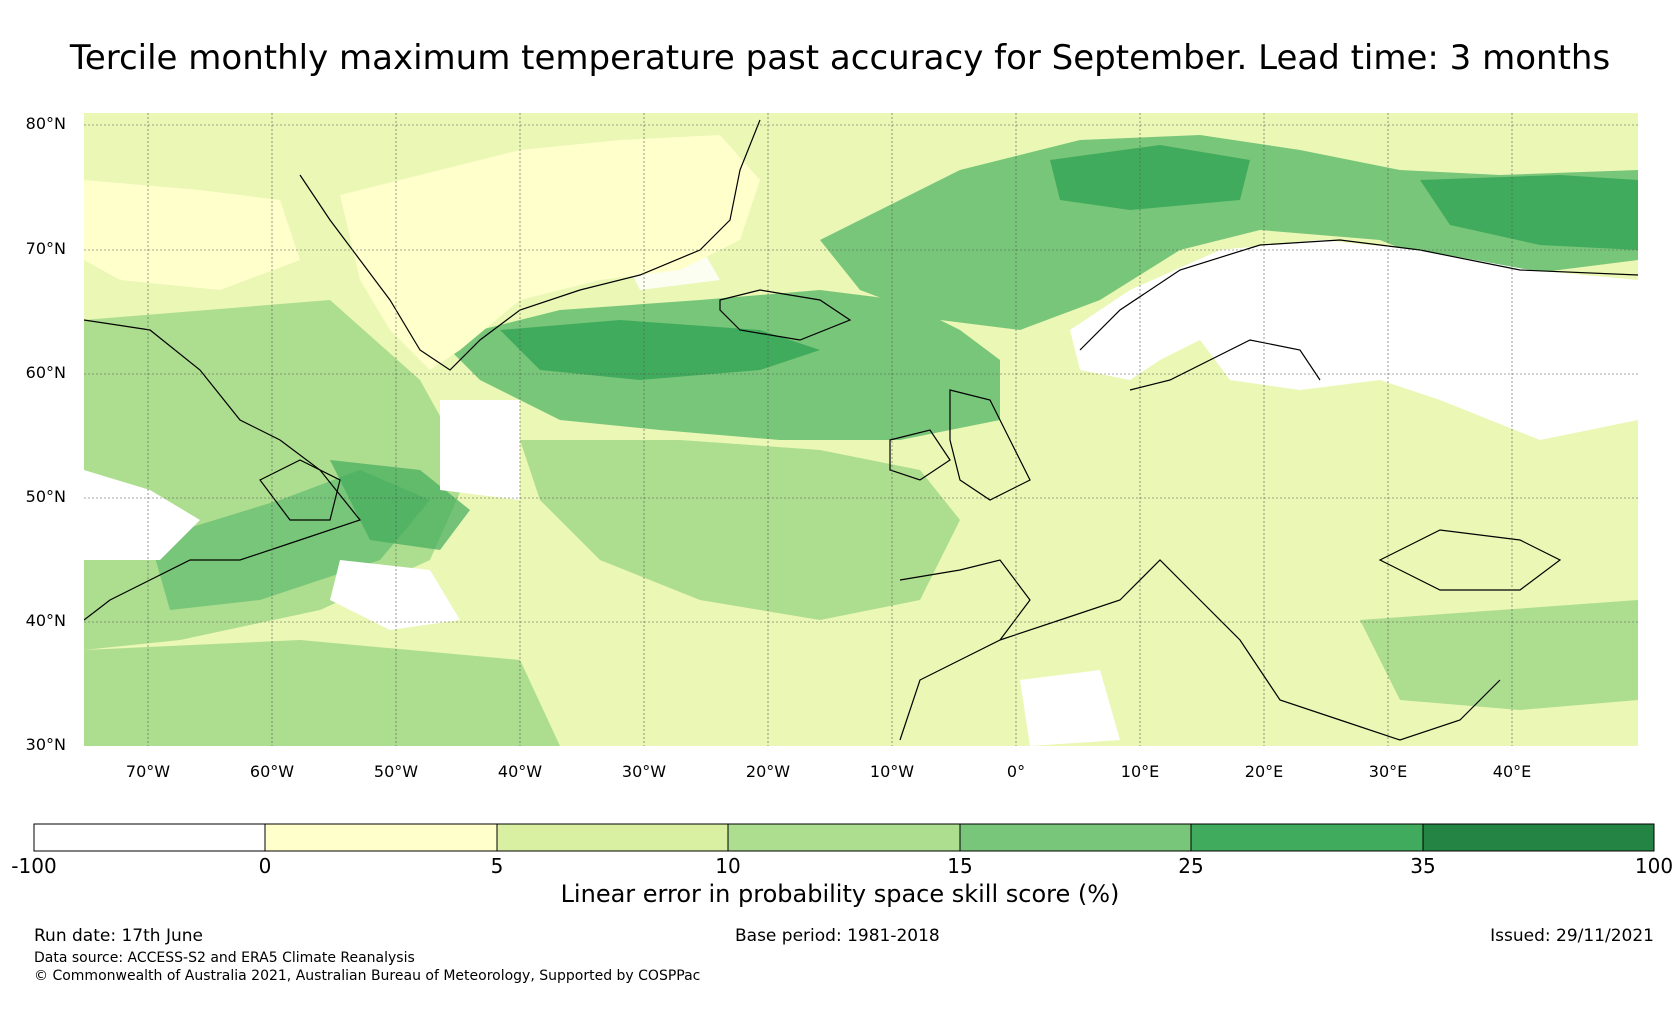 The height and width of the screenshot is (1020, 1680). I want to click on lon-label: 0°, so click(1016, 771).